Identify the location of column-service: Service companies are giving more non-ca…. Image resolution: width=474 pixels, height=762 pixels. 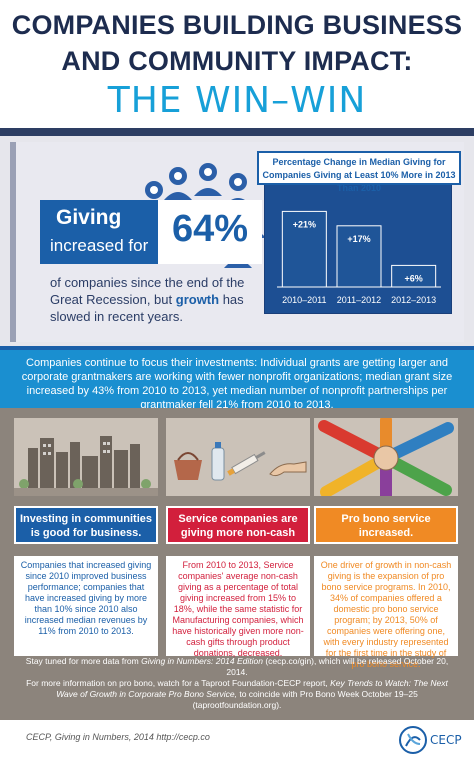
(238, 538).